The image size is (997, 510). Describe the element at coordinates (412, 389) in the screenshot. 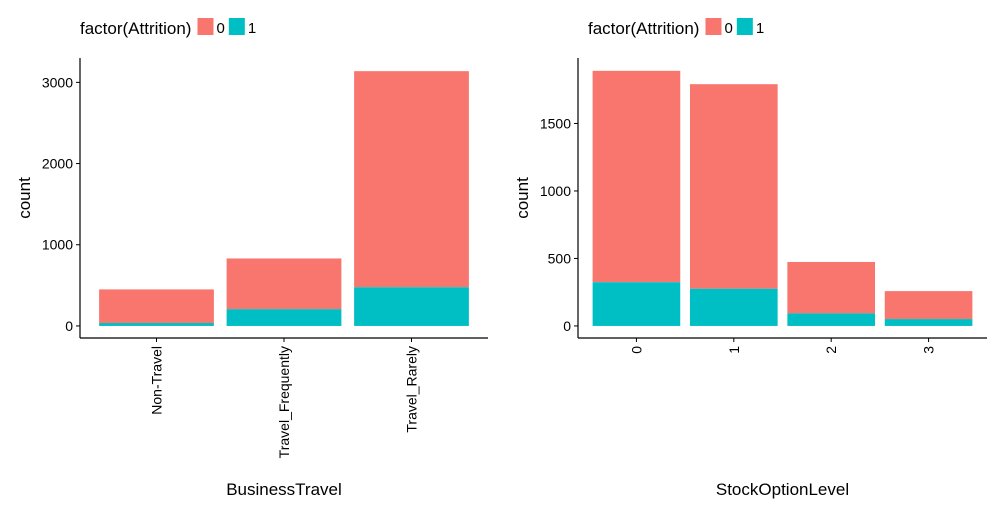

I see `x-tick-label: Travel_Rarely` at that location.